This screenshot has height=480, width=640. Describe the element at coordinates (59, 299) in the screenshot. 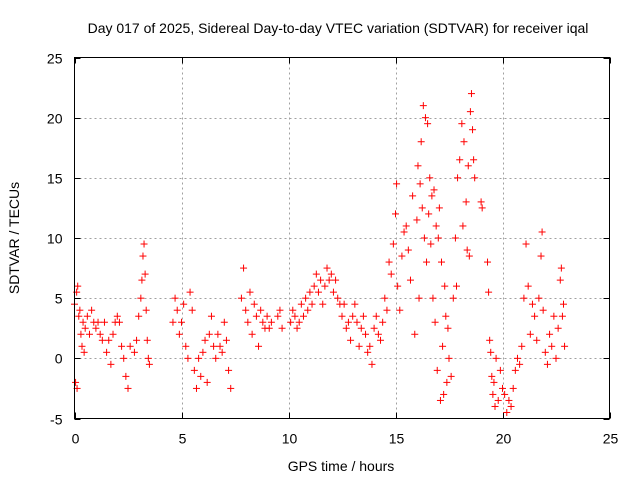

I see `y-tick-label: 5` at that location.